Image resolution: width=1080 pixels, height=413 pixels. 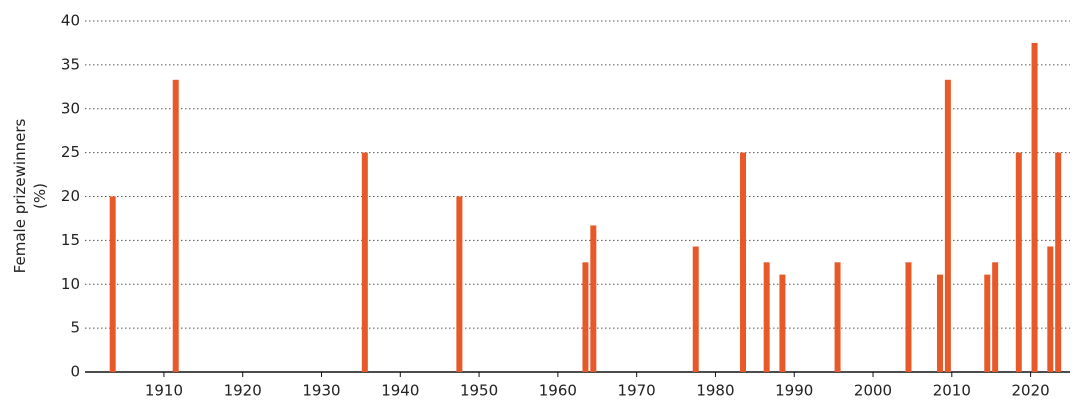 I want to click on x-tick-label: 1920, so click(x=243, y=391).